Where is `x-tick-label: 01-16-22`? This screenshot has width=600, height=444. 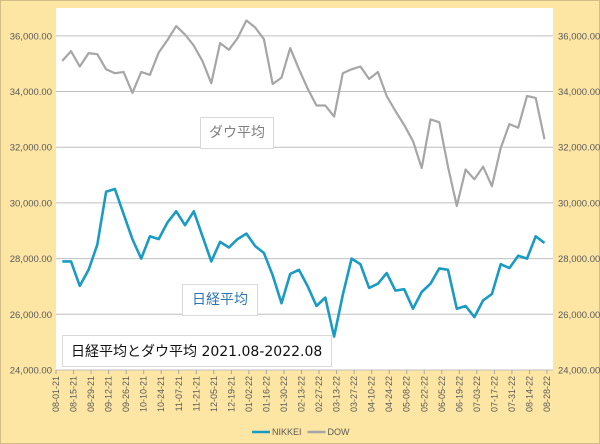 x-tick-label: 01-16-22 is located at coordinates (266, 394).